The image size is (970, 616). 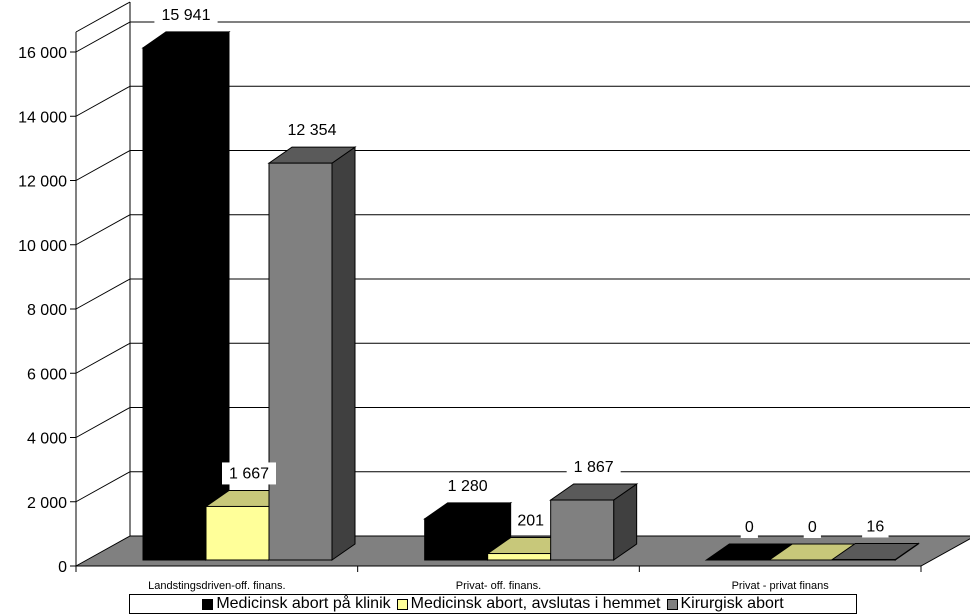 I want to click on data-label: 1 280, so click(x=468, y=486).